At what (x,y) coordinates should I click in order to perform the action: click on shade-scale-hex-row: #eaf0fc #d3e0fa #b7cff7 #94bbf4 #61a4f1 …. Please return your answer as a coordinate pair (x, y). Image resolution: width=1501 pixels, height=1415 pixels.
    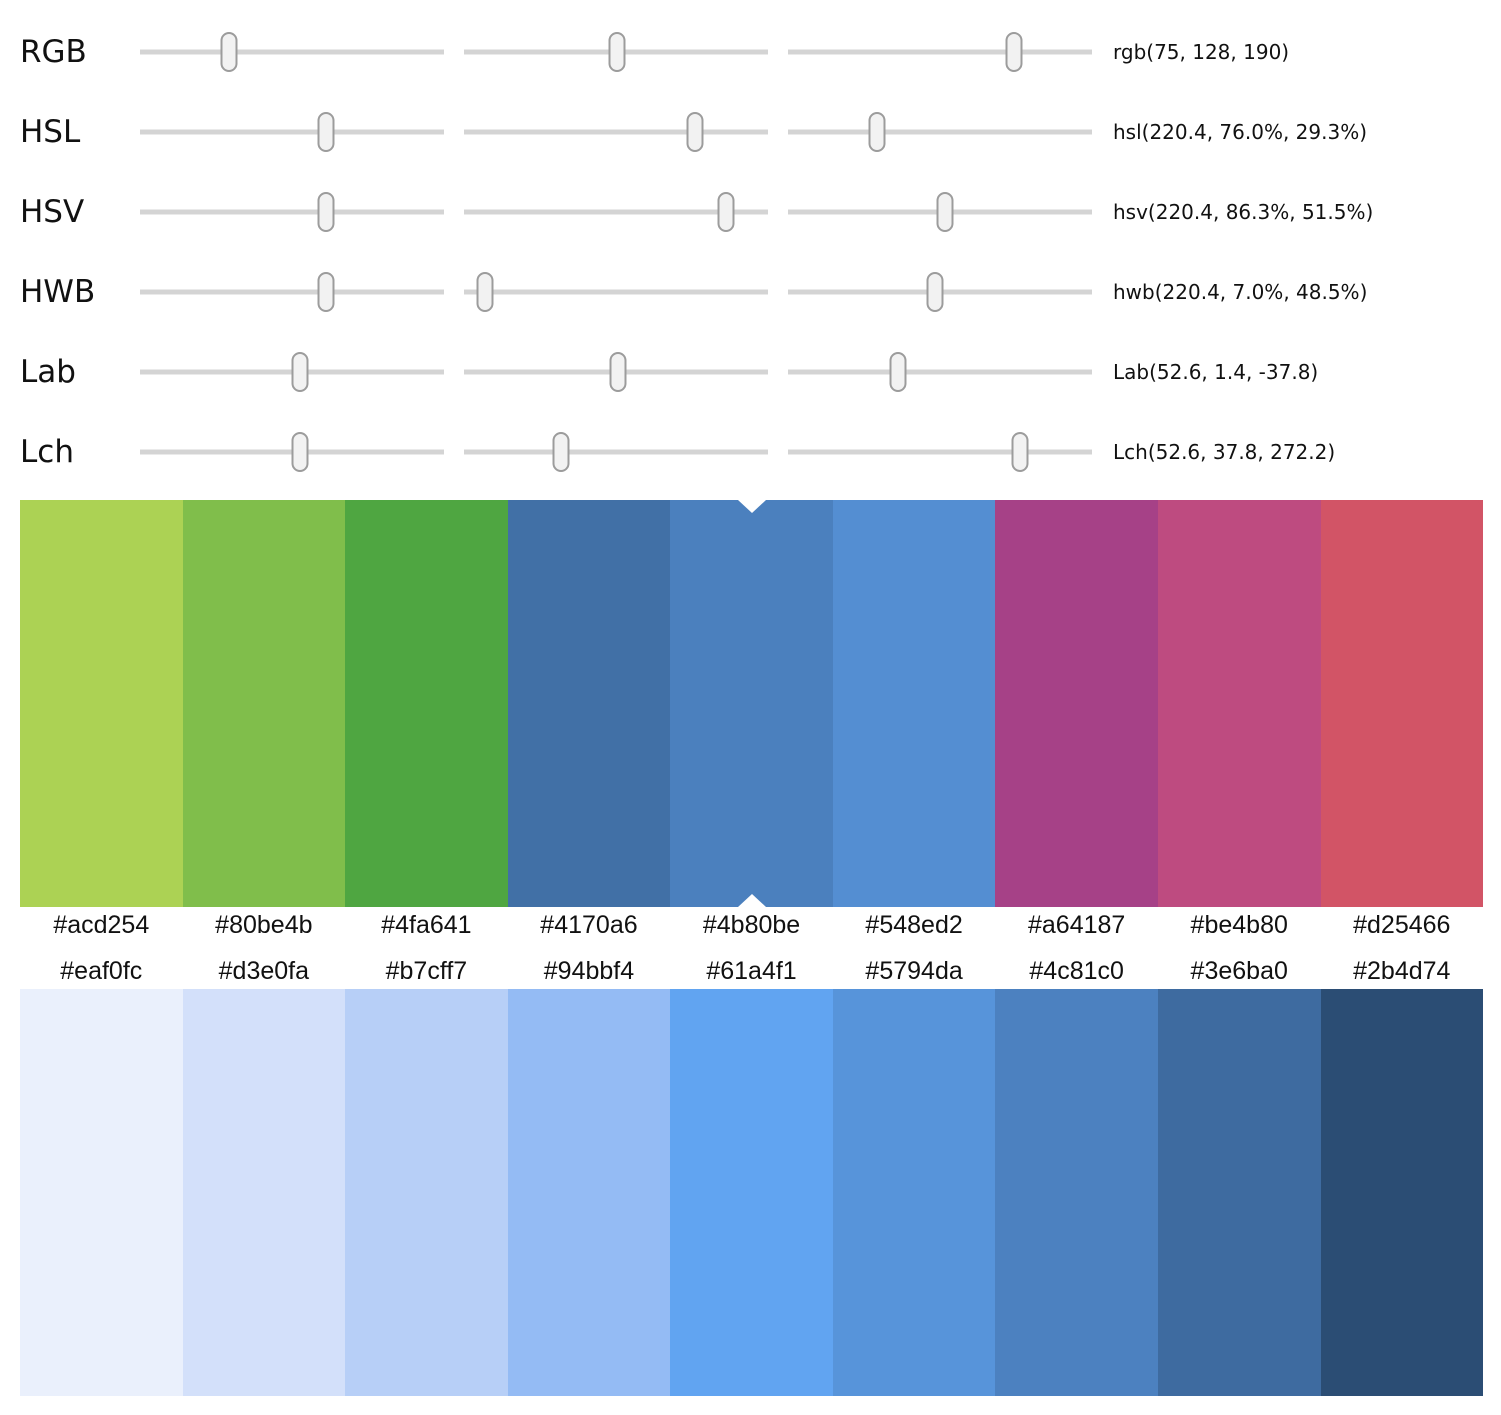
    Looking at the image, I should click on (751, 971).